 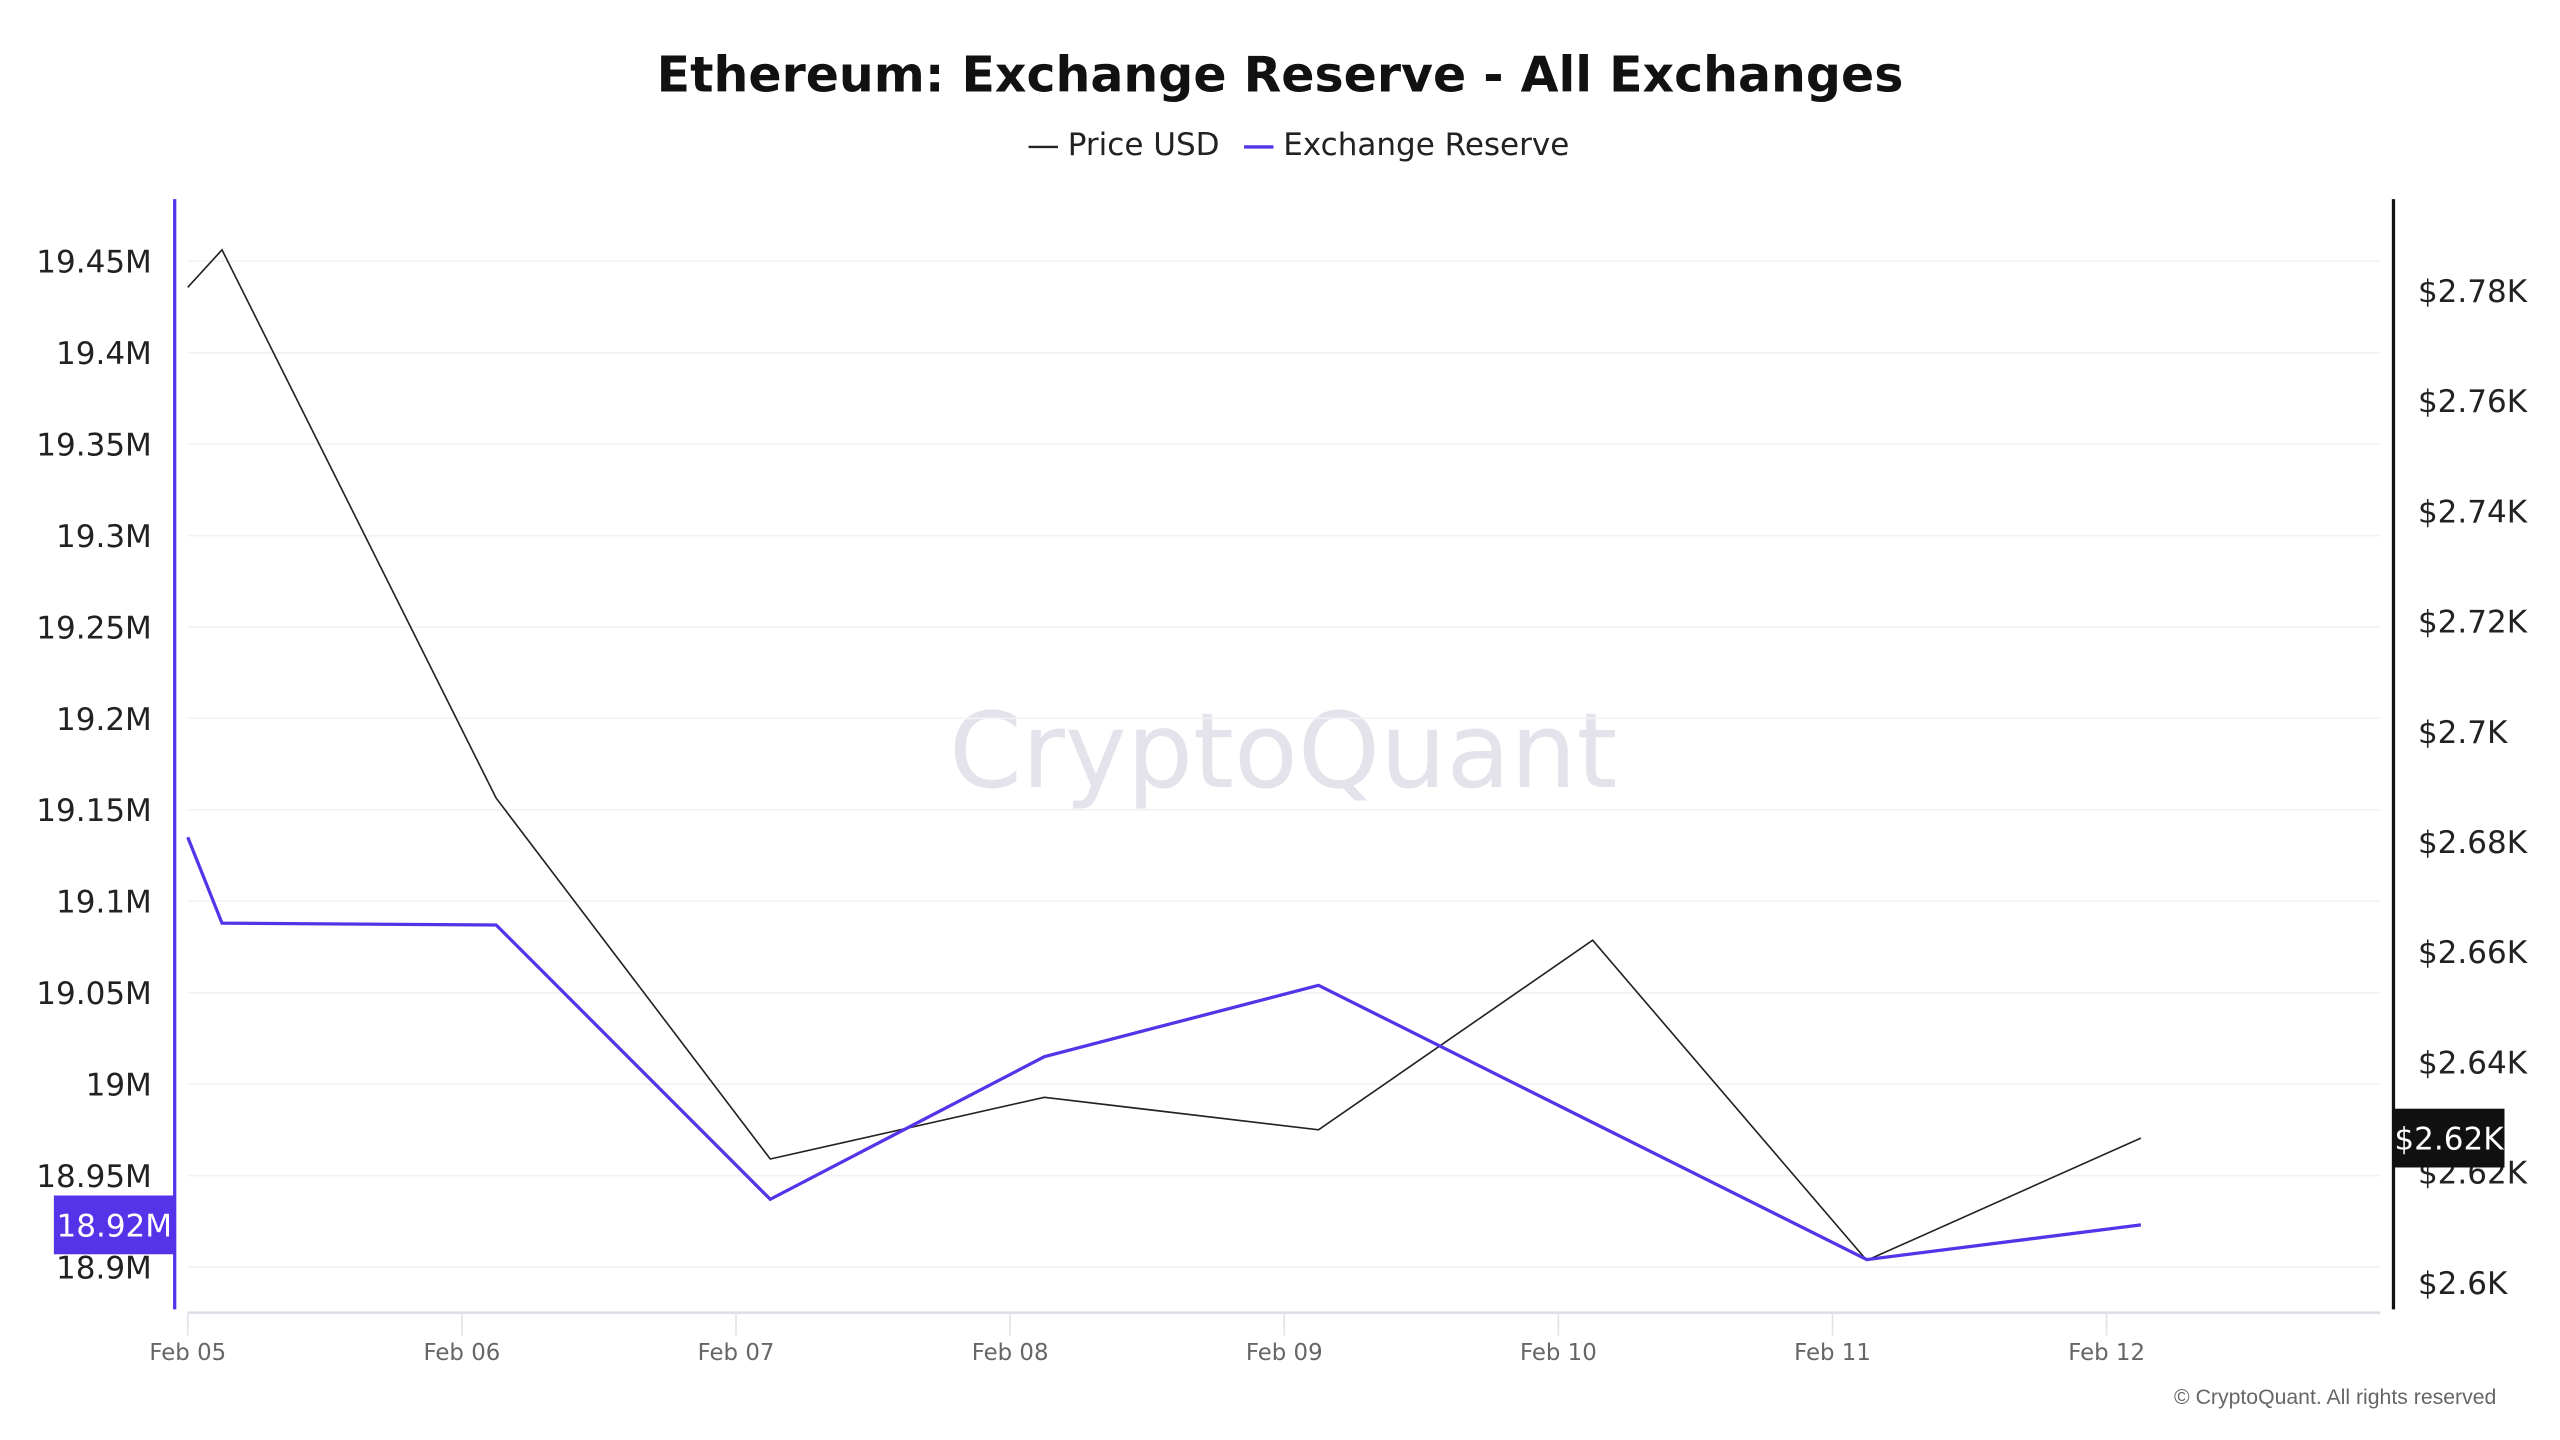 I want to click on left-tick-label: 19.2M, so click(x=104, y=720).